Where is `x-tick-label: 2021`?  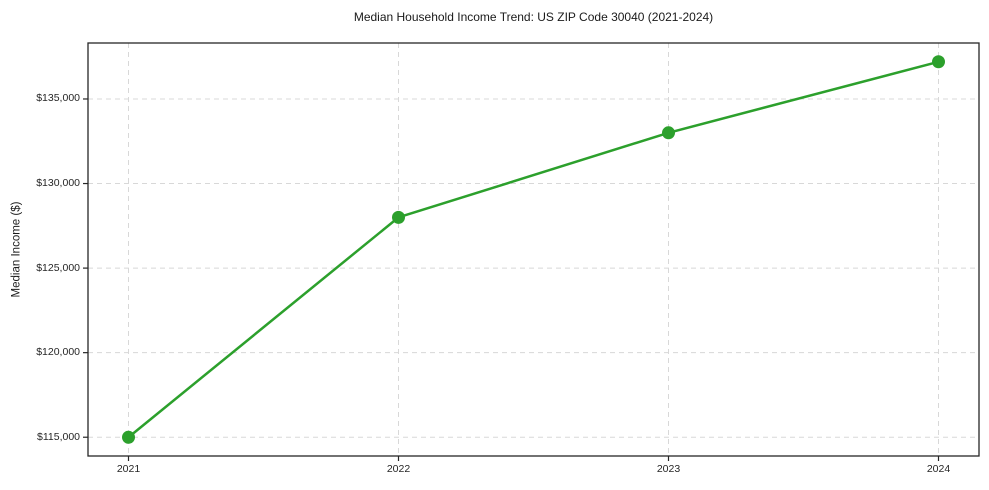
x-tick-label: 2021 is located at coordinates (128, 469).